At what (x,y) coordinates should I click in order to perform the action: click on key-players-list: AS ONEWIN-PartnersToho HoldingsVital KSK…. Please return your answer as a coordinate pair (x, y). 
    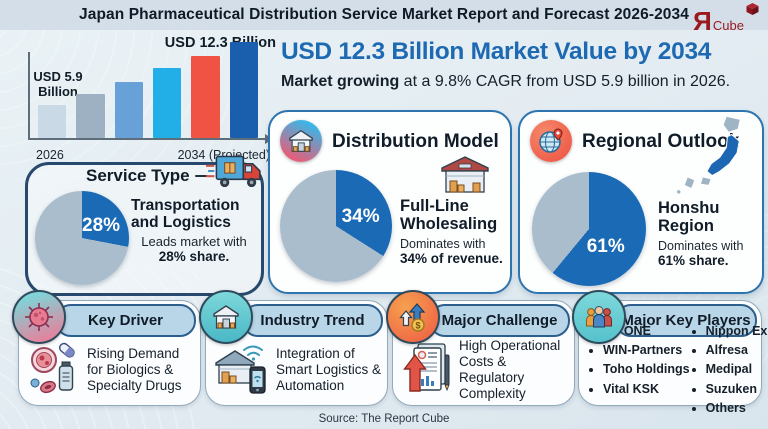
    Looking at the image, I should click on (677, 370).